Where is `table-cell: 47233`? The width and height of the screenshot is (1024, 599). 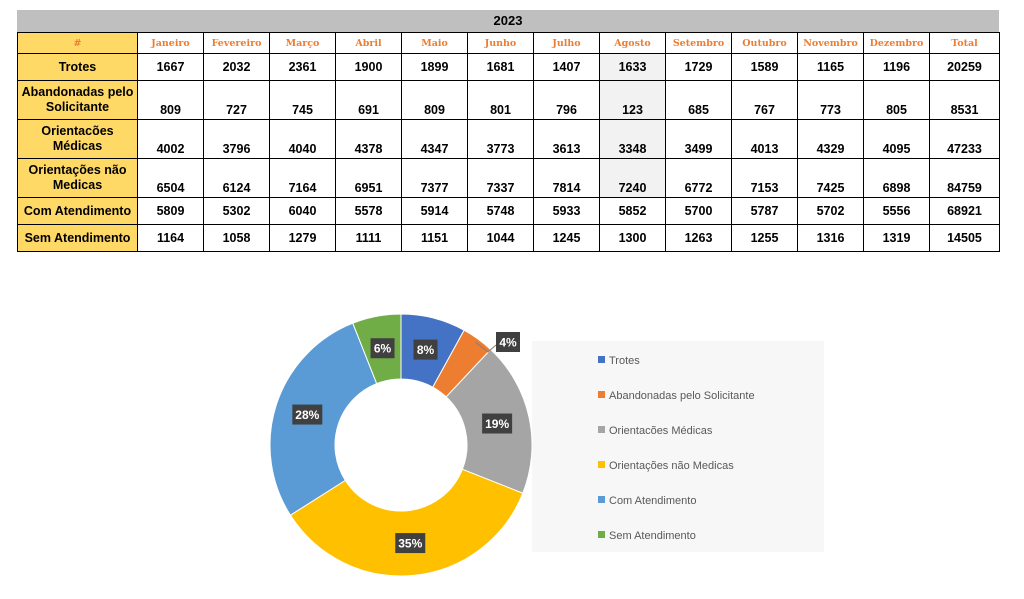
table-cell: 47233 is located at coordinates (964, 139).